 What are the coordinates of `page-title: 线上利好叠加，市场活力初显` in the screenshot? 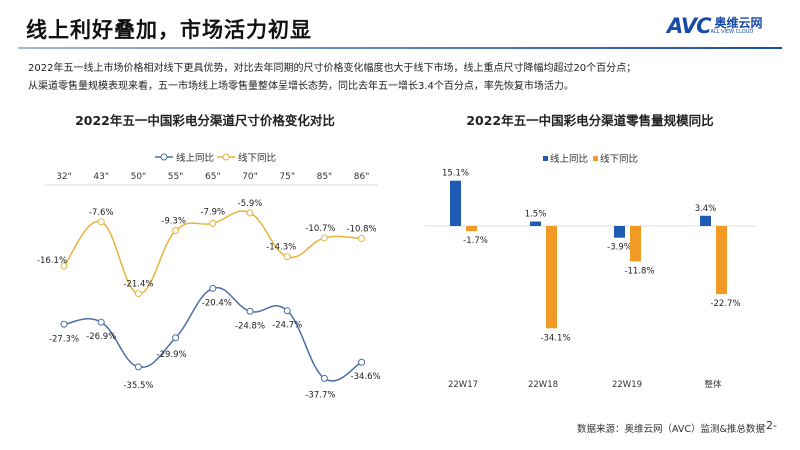 It's located at (169, 30).